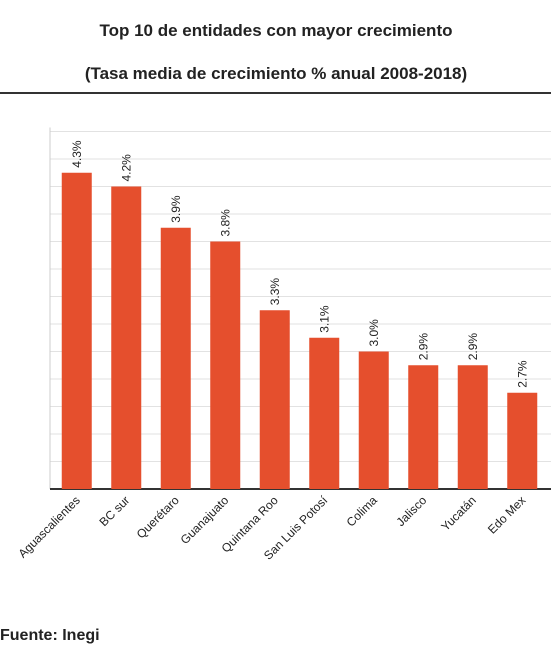  What do you see at coordinates (50, 635) in the screenshot?
I see `source-note: Fuente: Inegi` at bounding box center [50, 635].